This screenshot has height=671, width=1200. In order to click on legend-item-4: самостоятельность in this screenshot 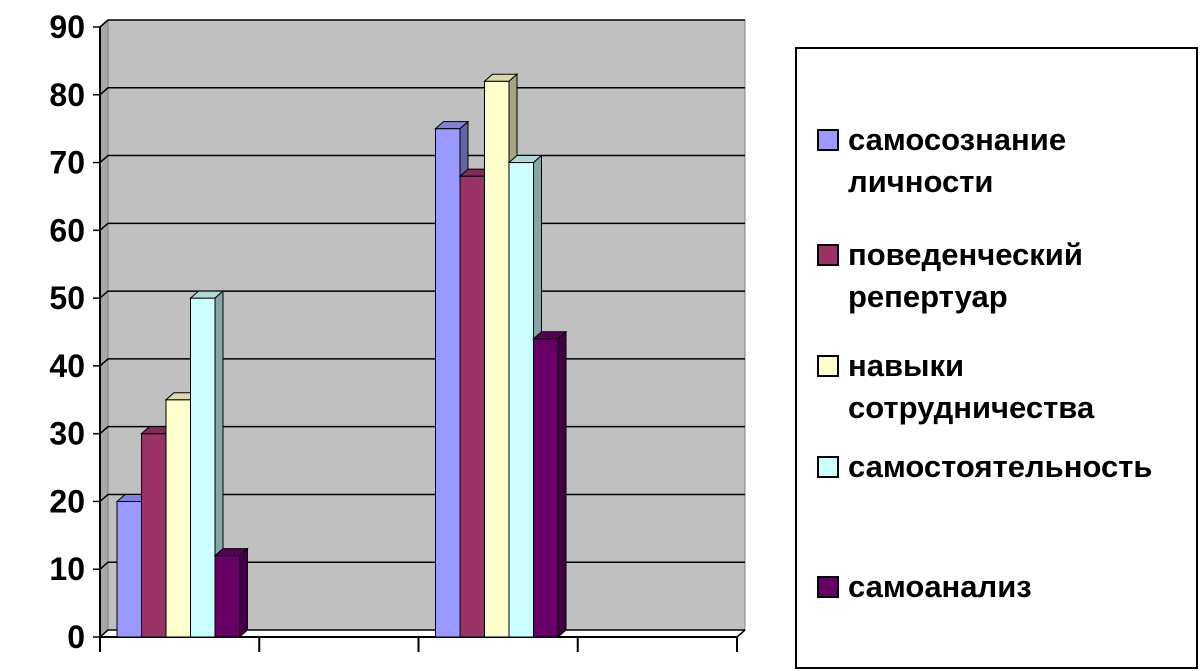, I will do `click(984, 467)`.